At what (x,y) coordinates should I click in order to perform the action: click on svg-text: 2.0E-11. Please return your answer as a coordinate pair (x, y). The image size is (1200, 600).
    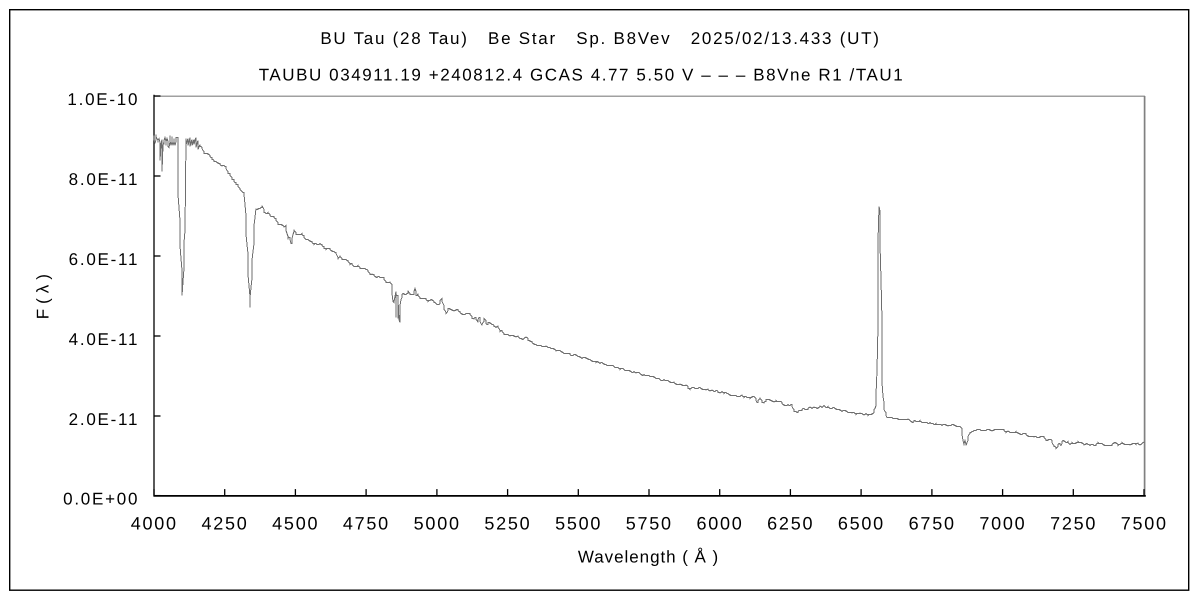
    Looking at the image, I should click on (104, 419).